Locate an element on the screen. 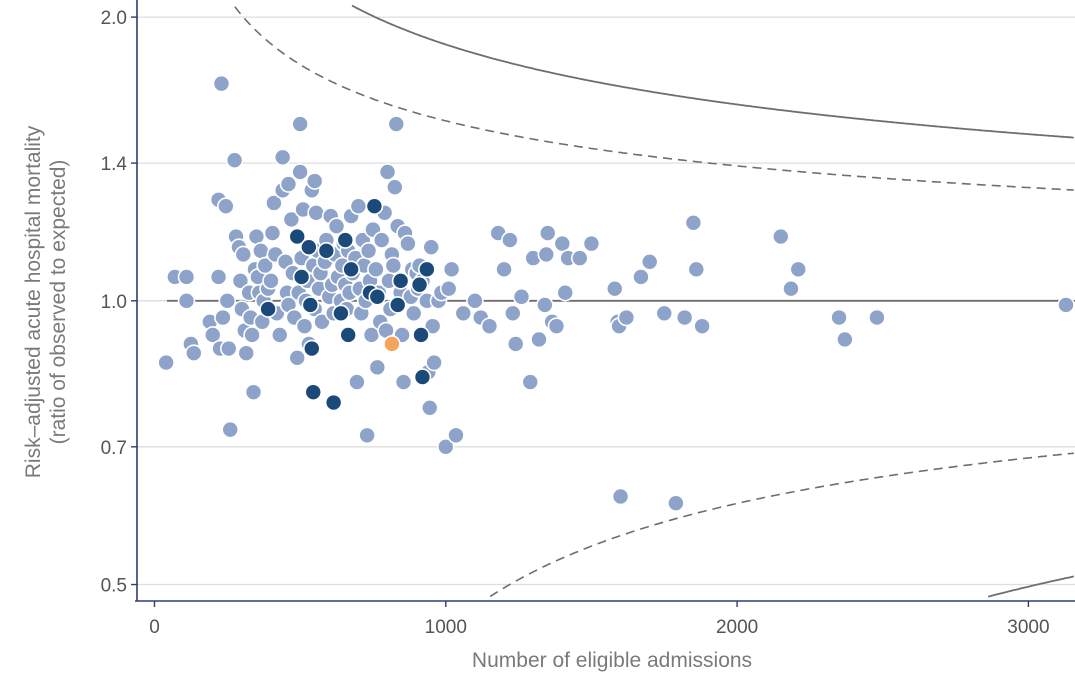 This screenshot has width=1075, height=675. inner-lower-limit is located at coordinates (781, 525).